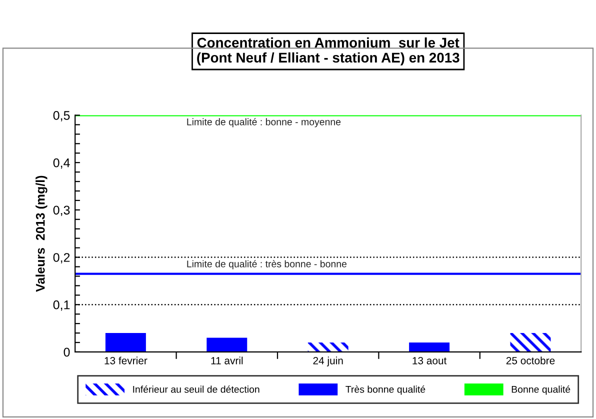 Image resolution: width=596 pixels, height=419 pixels. I want to click on y-tick-label: 0, so click(67, 352).